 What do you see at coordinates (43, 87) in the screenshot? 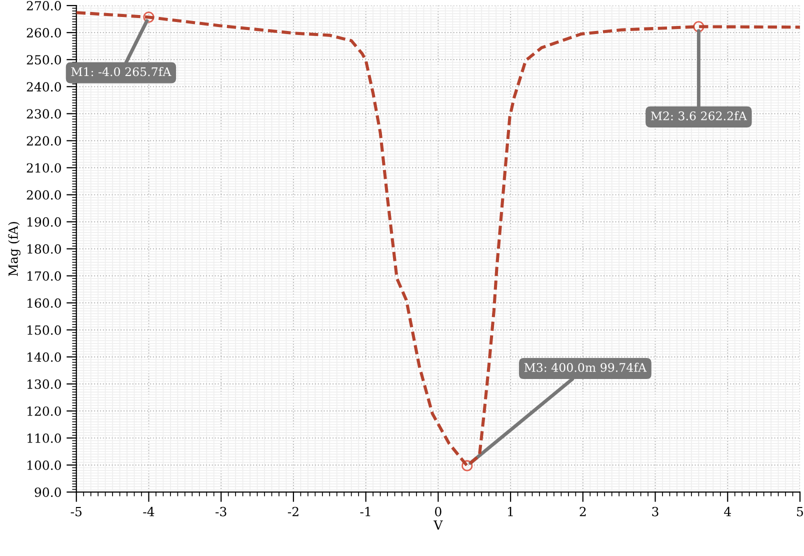
I see `y-tick-label: 240.0` at bounding box center [43, 87].